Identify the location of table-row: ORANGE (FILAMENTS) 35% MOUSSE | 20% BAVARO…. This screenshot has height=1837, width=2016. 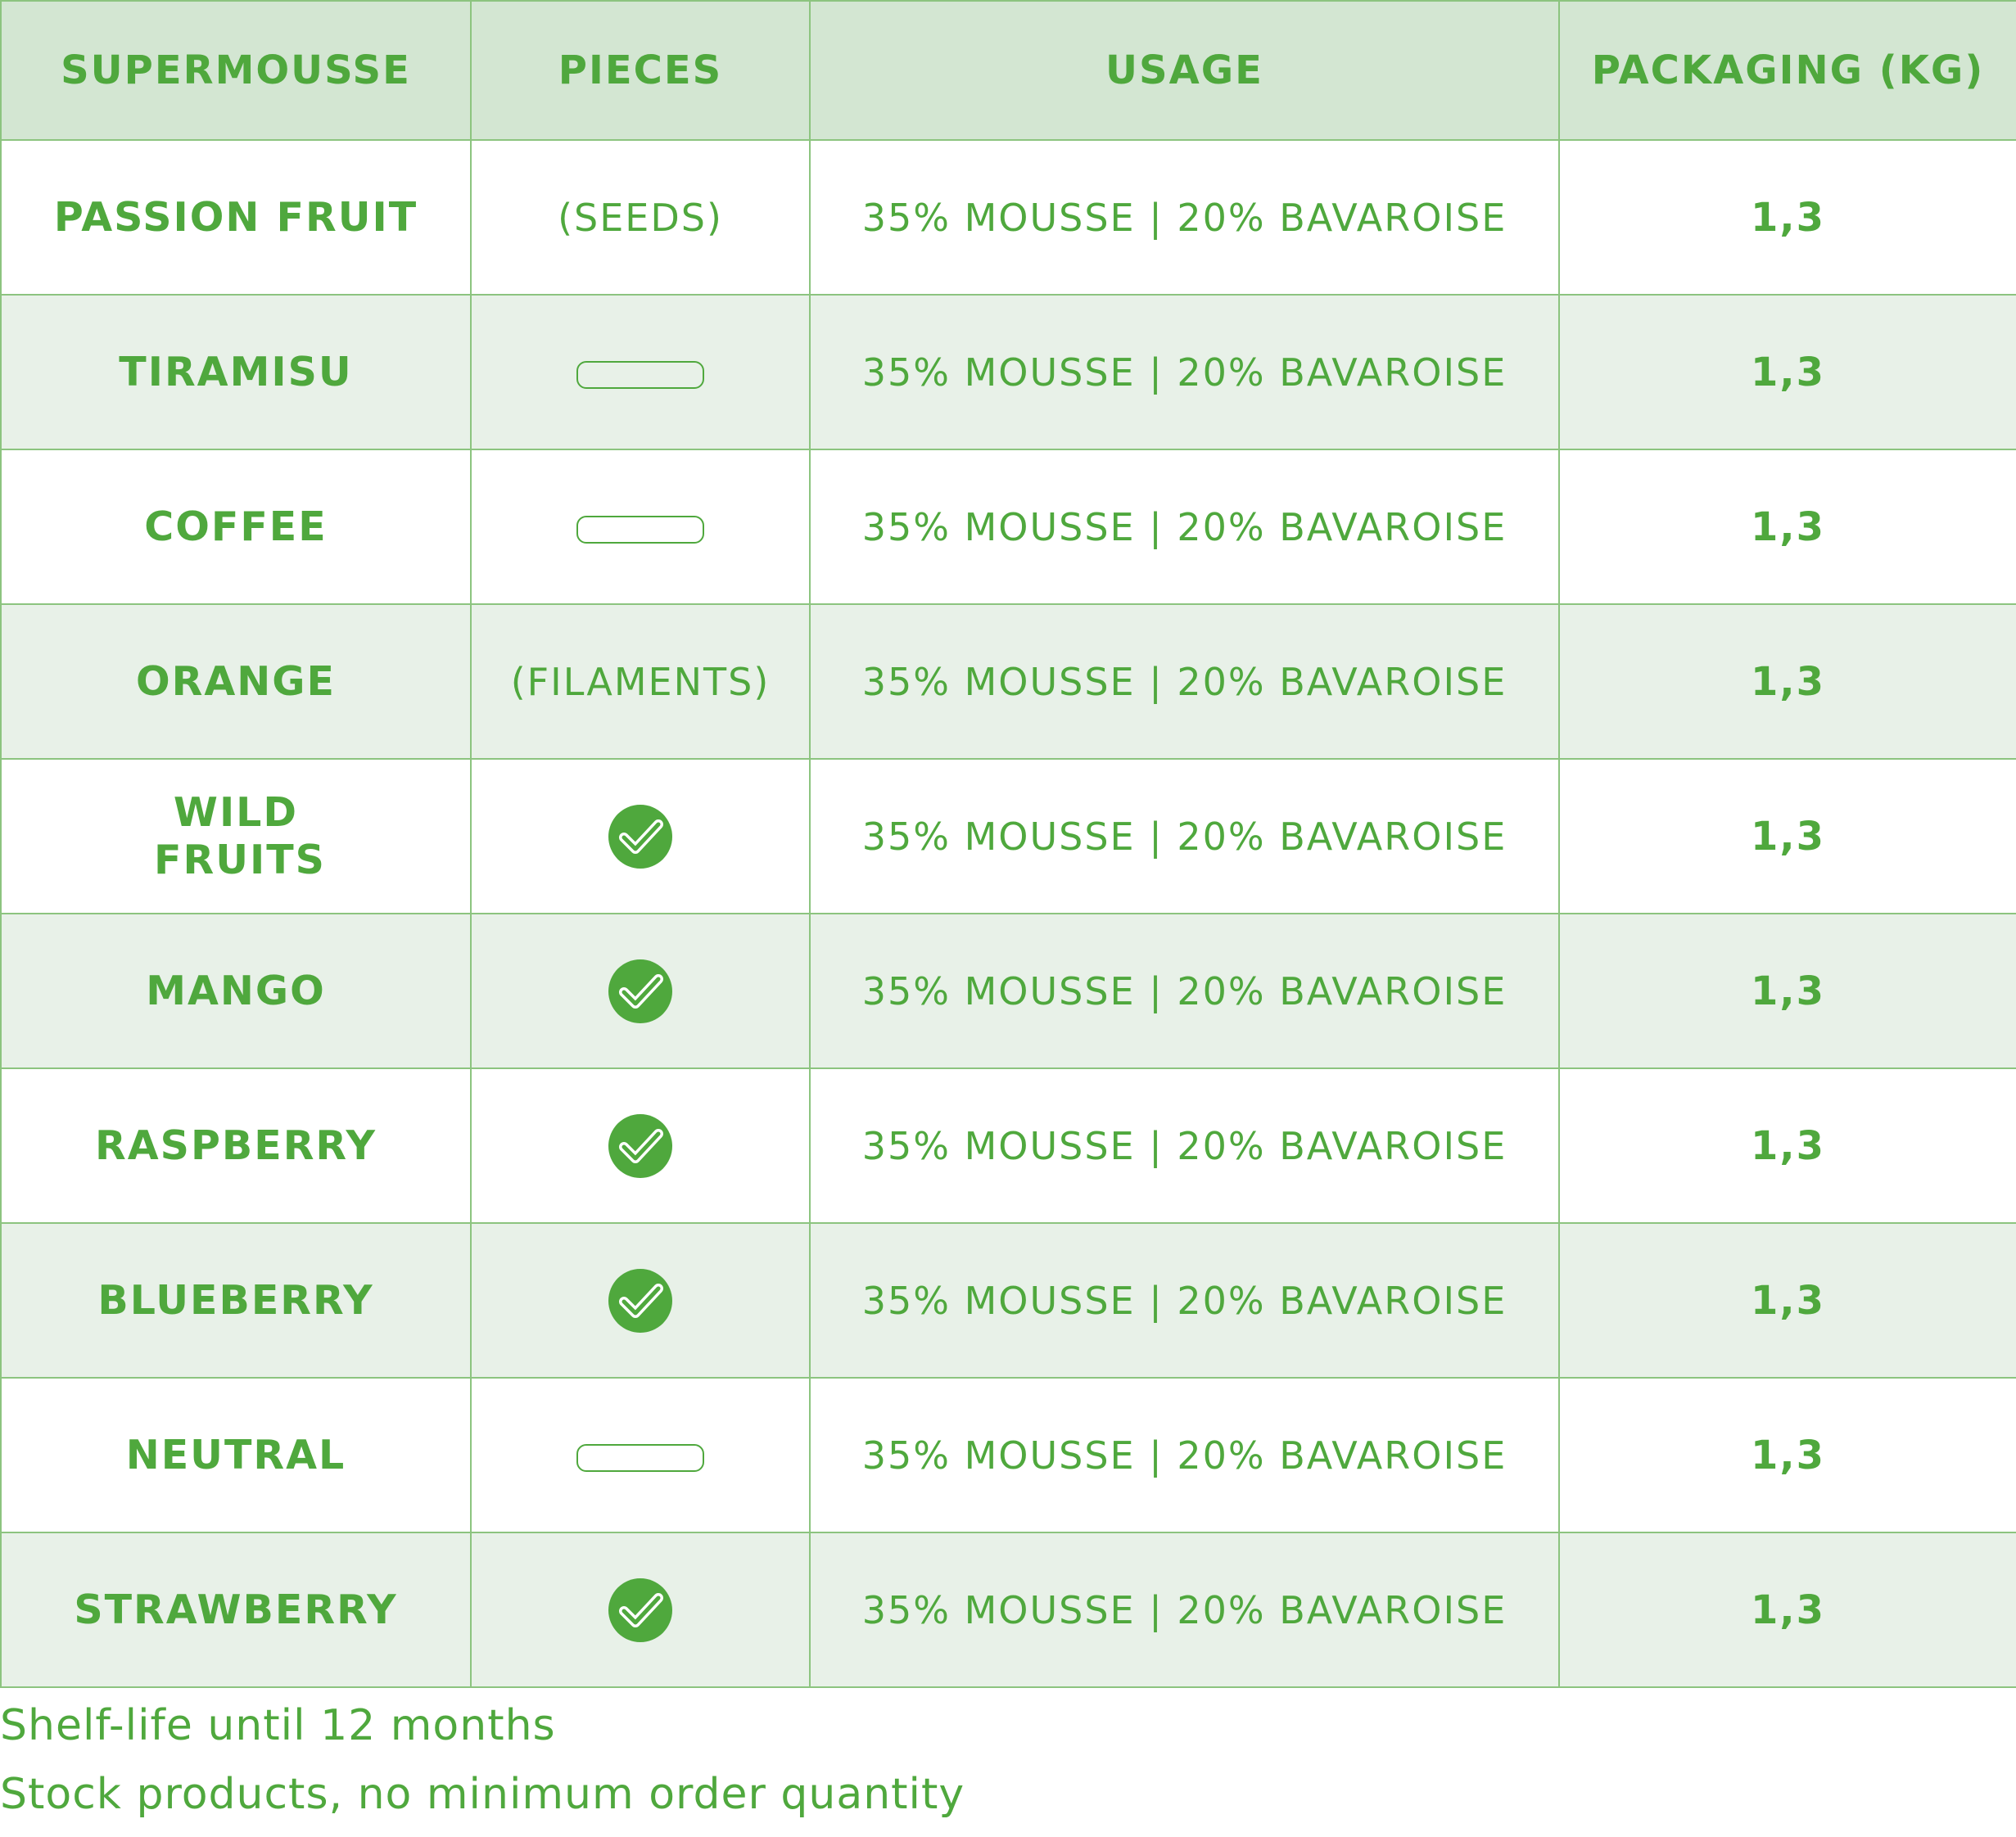
(1008, 681).